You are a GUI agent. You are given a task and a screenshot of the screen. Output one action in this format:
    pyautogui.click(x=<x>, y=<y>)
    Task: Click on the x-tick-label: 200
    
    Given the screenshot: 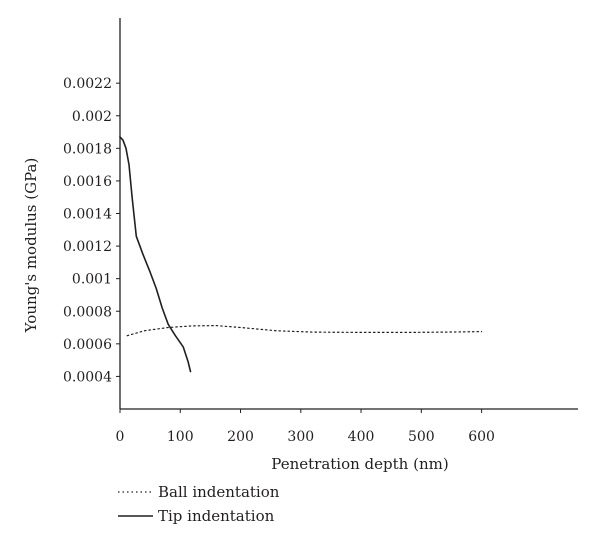 What is the action you would take?
    pyautogui.click(x=240, y=437)
    